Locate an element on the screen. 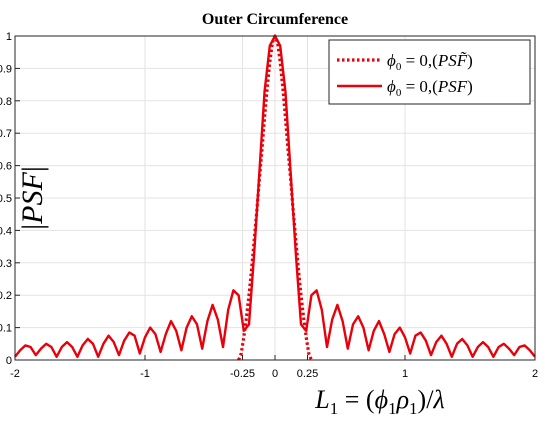  x-tick-label: -1 is located at coordinates (145, 374).